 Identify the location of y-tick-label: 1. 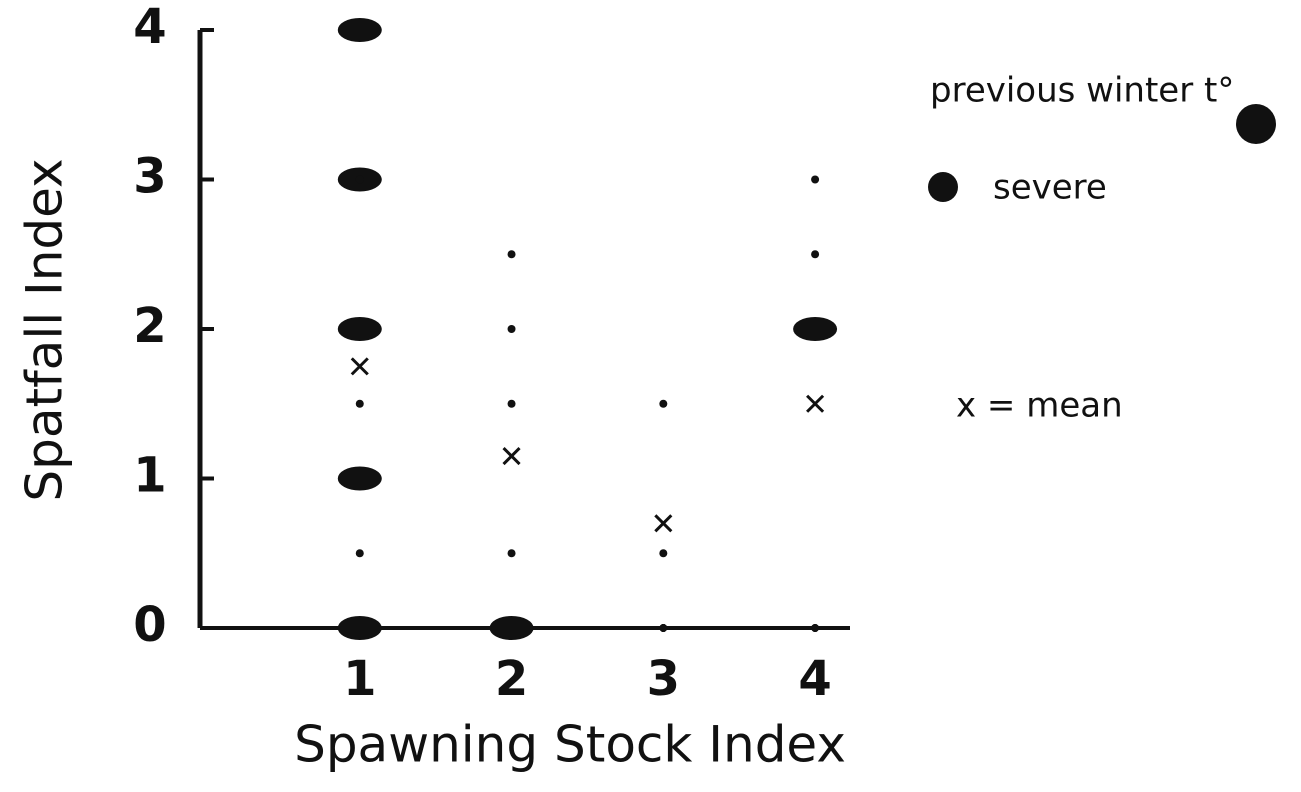
(149, 476).